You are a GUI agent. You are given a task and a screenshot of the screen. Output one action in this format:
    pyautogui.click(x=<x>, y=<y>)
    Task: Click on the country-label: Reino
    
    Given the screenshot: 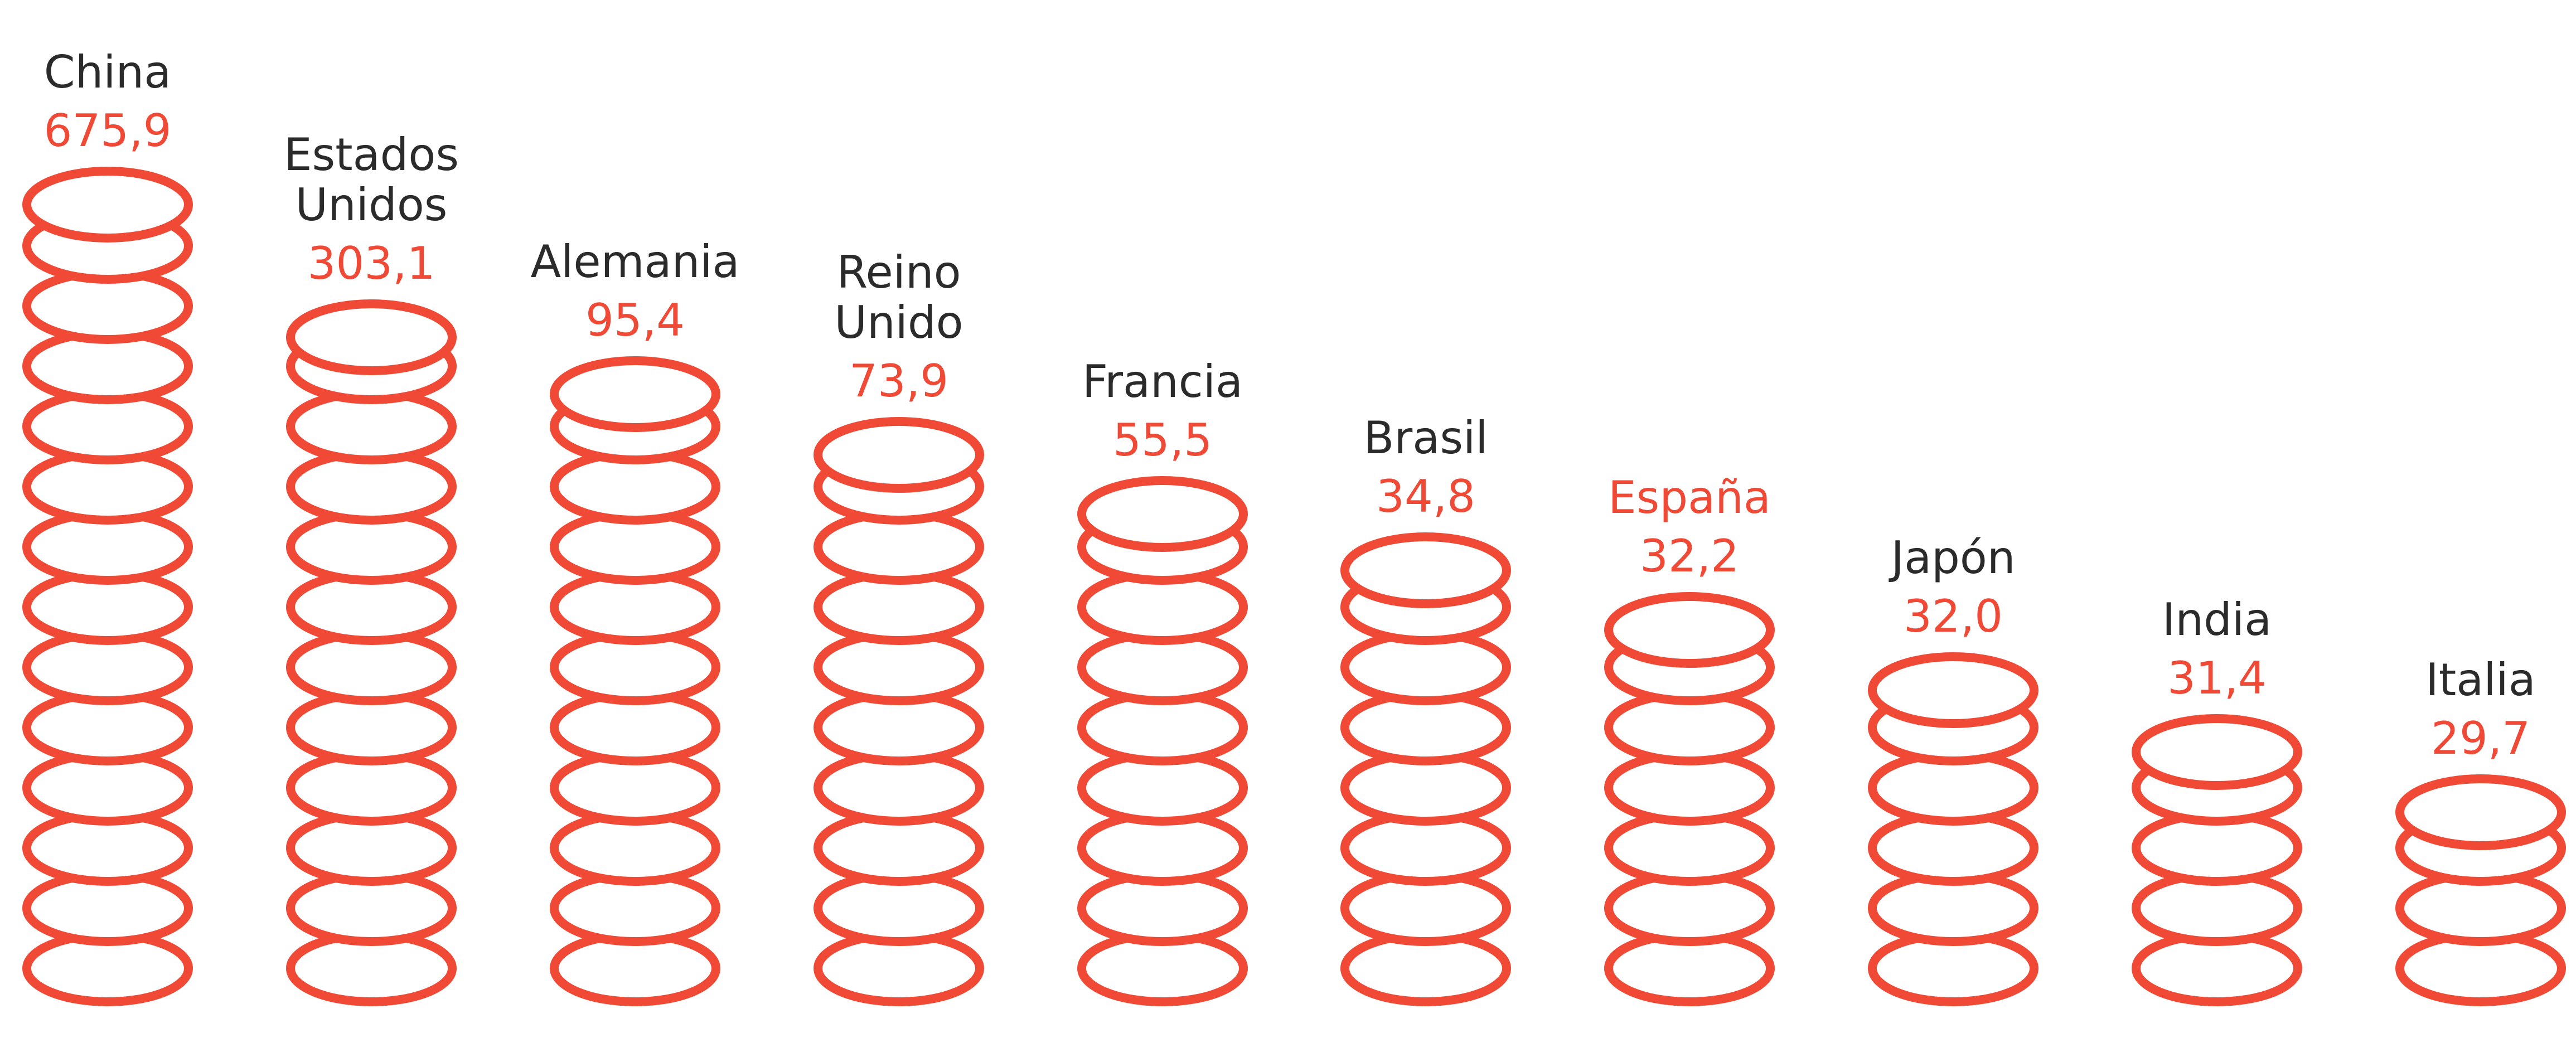 What is the action you would take?
    pyautogui.click(x=898, y=272)
    